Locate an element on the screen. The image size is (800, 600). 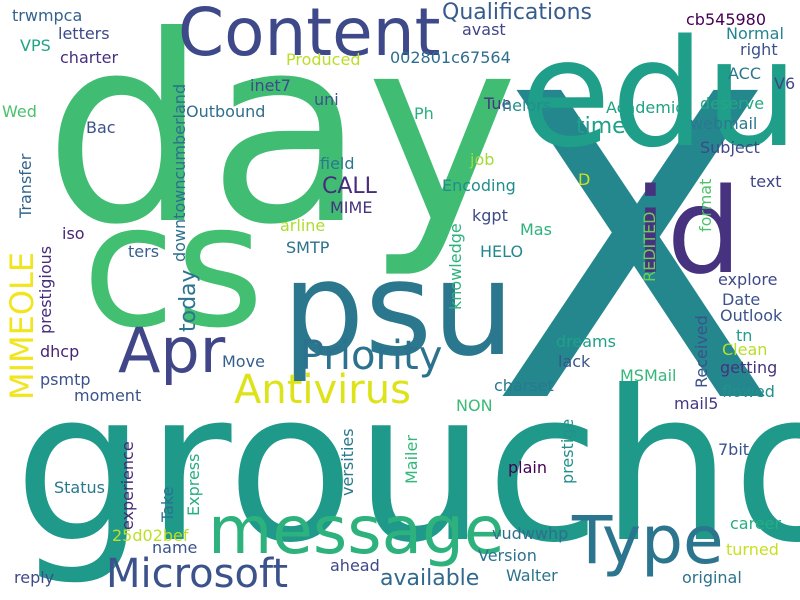
word-avast: avast is located at coordinates (484, 29).